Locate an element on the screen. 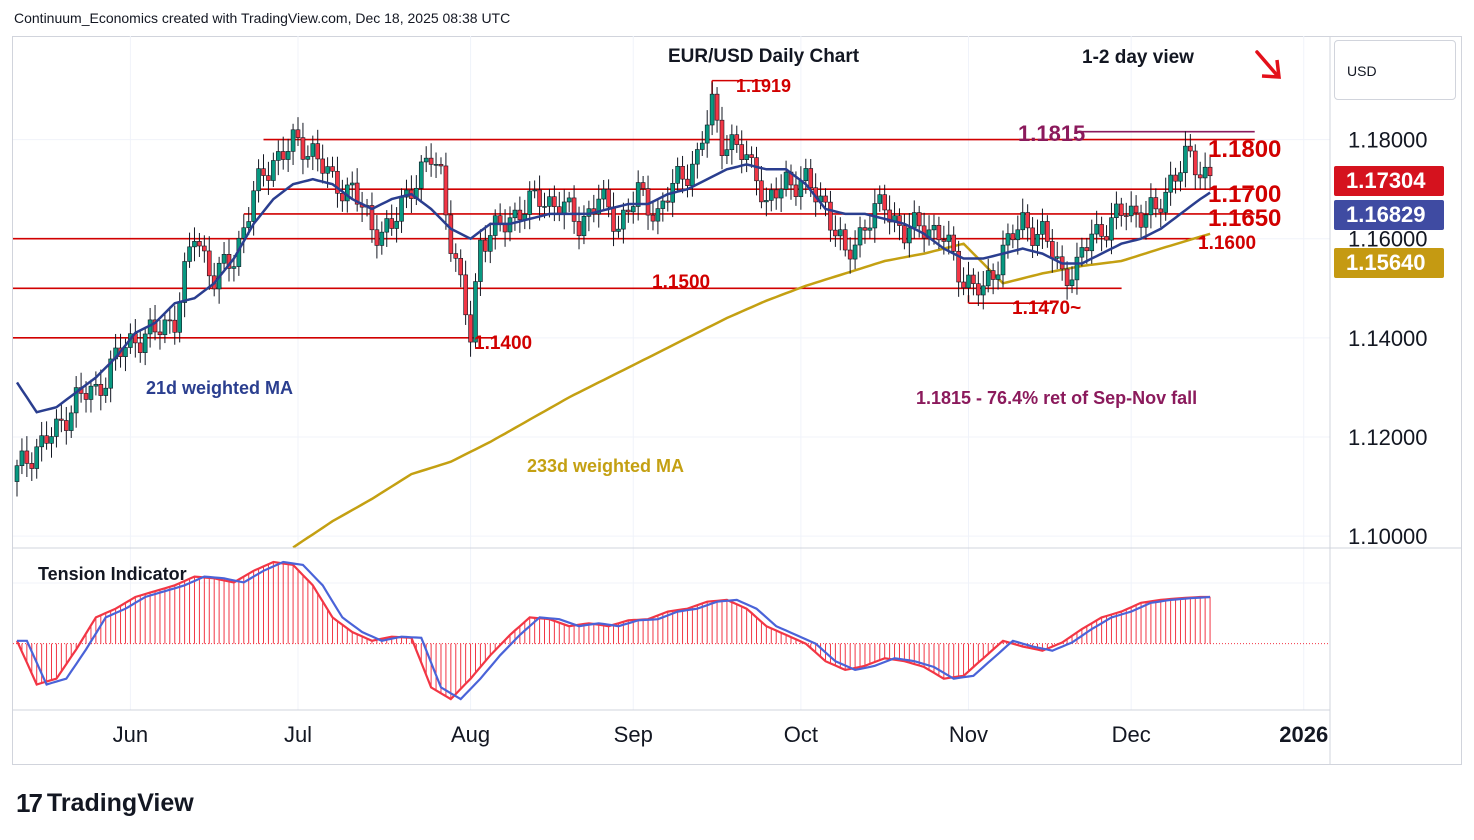 Image resolution: width=1474 pixels, height=840 pixels. x-tick-label: Jun is located at coordinates (130, 734).